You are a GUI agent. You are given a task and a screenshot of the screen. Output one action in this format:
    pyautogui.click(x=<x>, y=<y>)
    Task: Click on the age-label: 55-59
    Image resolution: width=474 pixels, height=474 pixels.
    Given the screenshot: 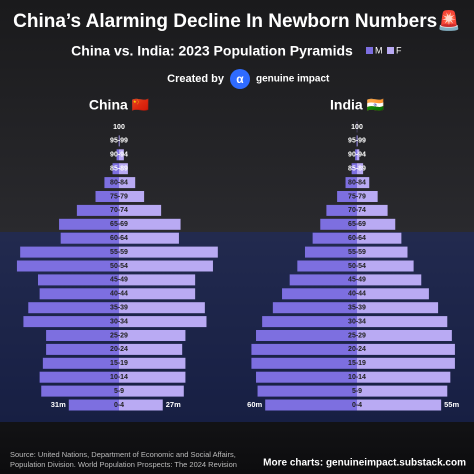 What is the action you would take?
    pyautogui.click(x=119, y=252)
    